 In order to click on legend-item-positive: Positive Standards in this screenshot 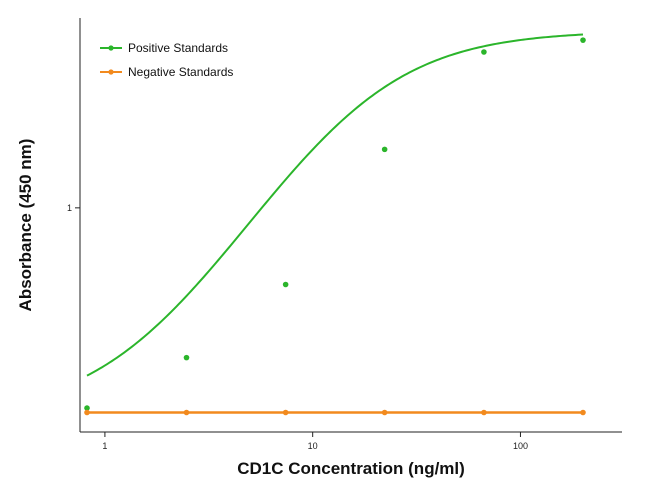, I will do `click(164, 48)`.